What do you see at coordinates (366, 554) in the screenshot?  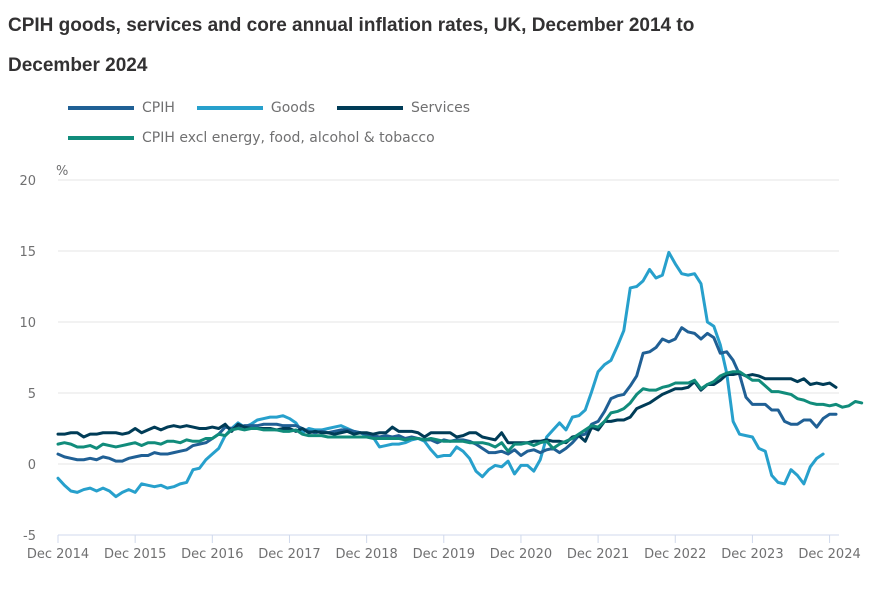 I see `x-tick-label: Dec 2018` at bounding box center [366, 554].